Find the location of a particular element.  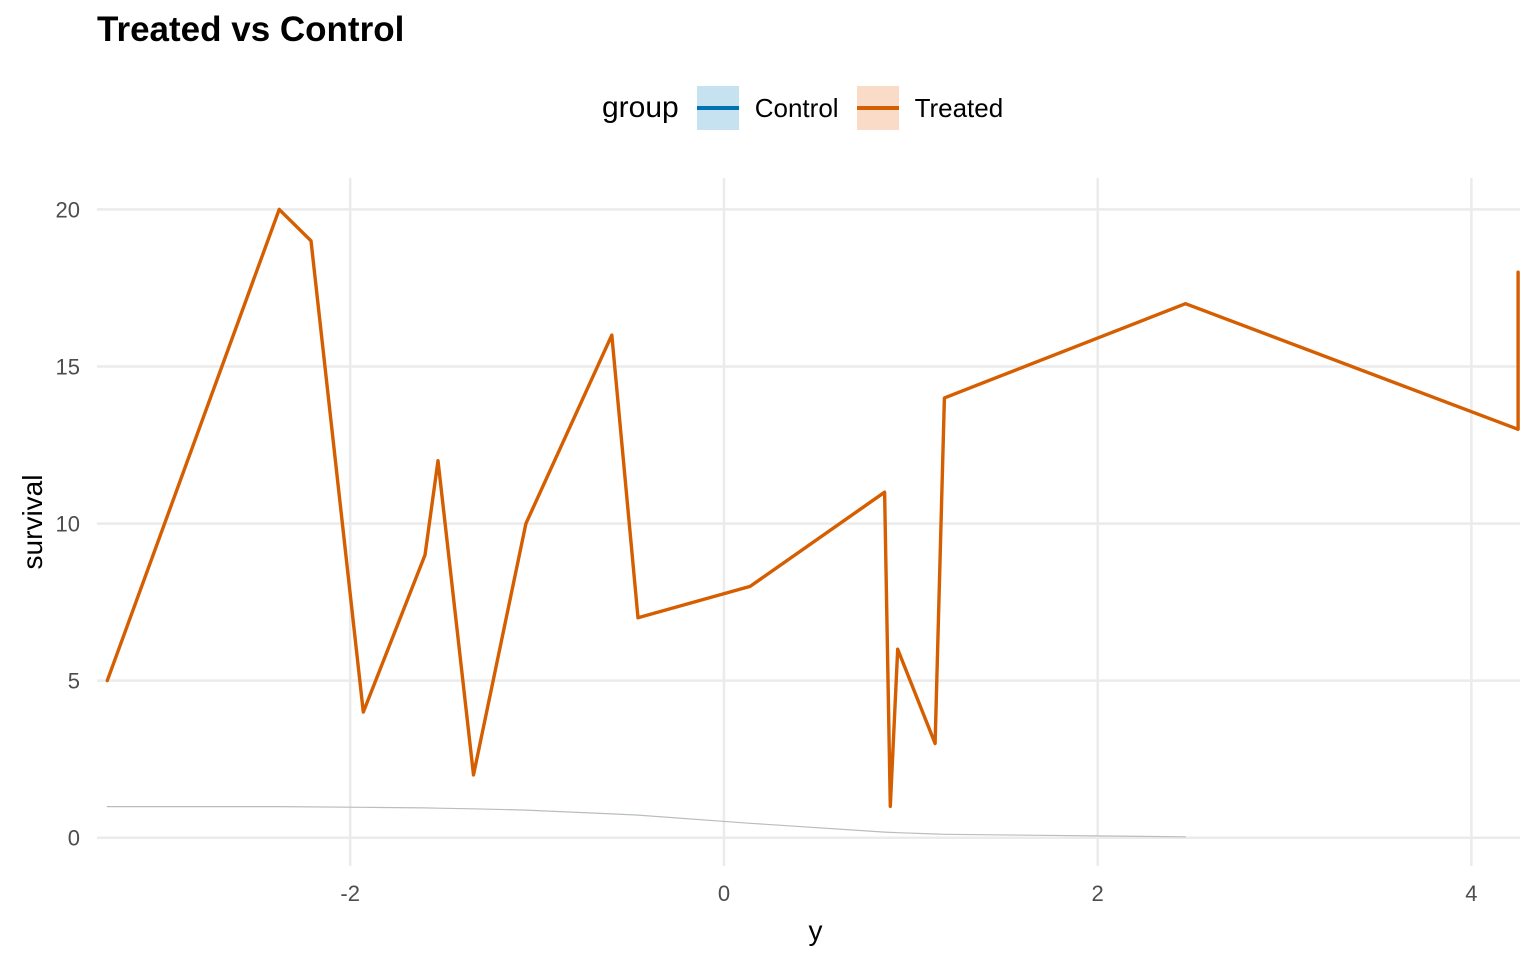

legend: group Control Treated is located at coordinates (811, 108).